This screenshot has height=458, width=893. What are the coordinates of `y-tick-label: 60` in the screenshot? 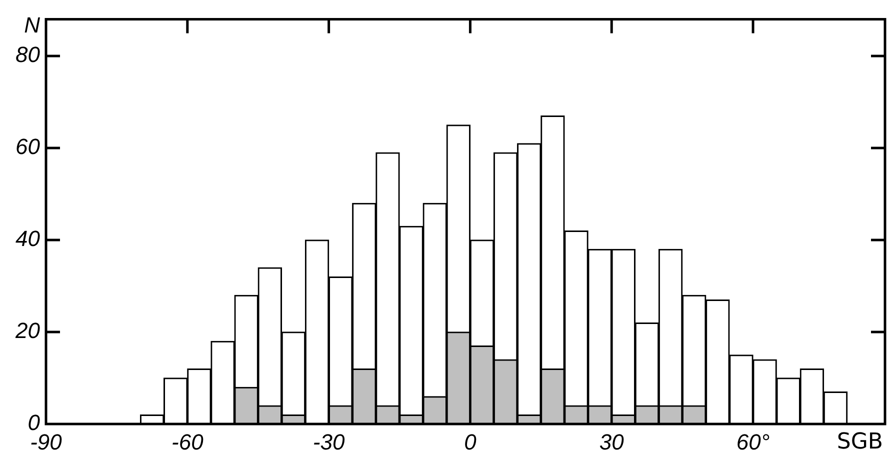 It's located at (28, 147).